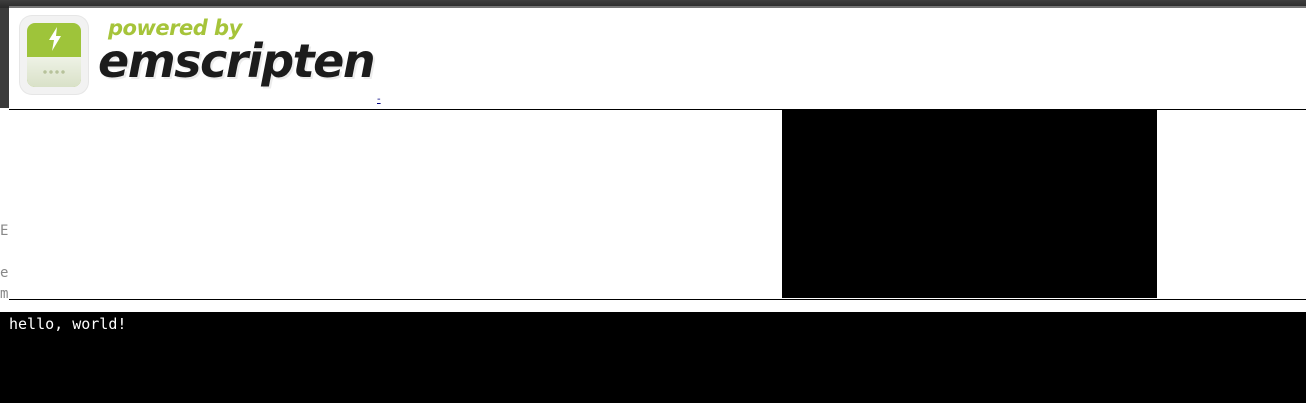  Describe the element at coordinates (68, 324) in the screenshot. I see `console-output-text: hello, world!` at that location.